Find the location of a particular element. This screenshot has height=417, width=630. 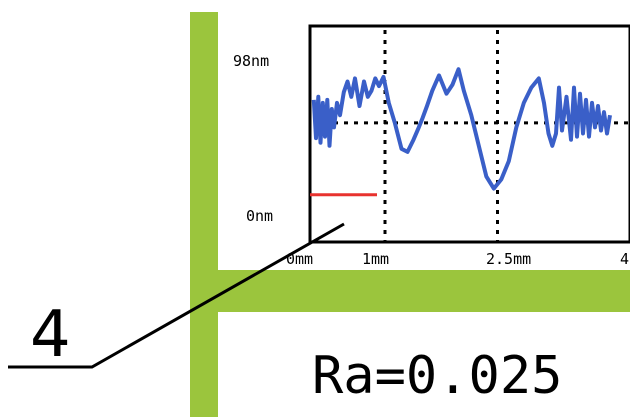

x-tick-label-0mm: 0mm is located at coordinates (299, 259).